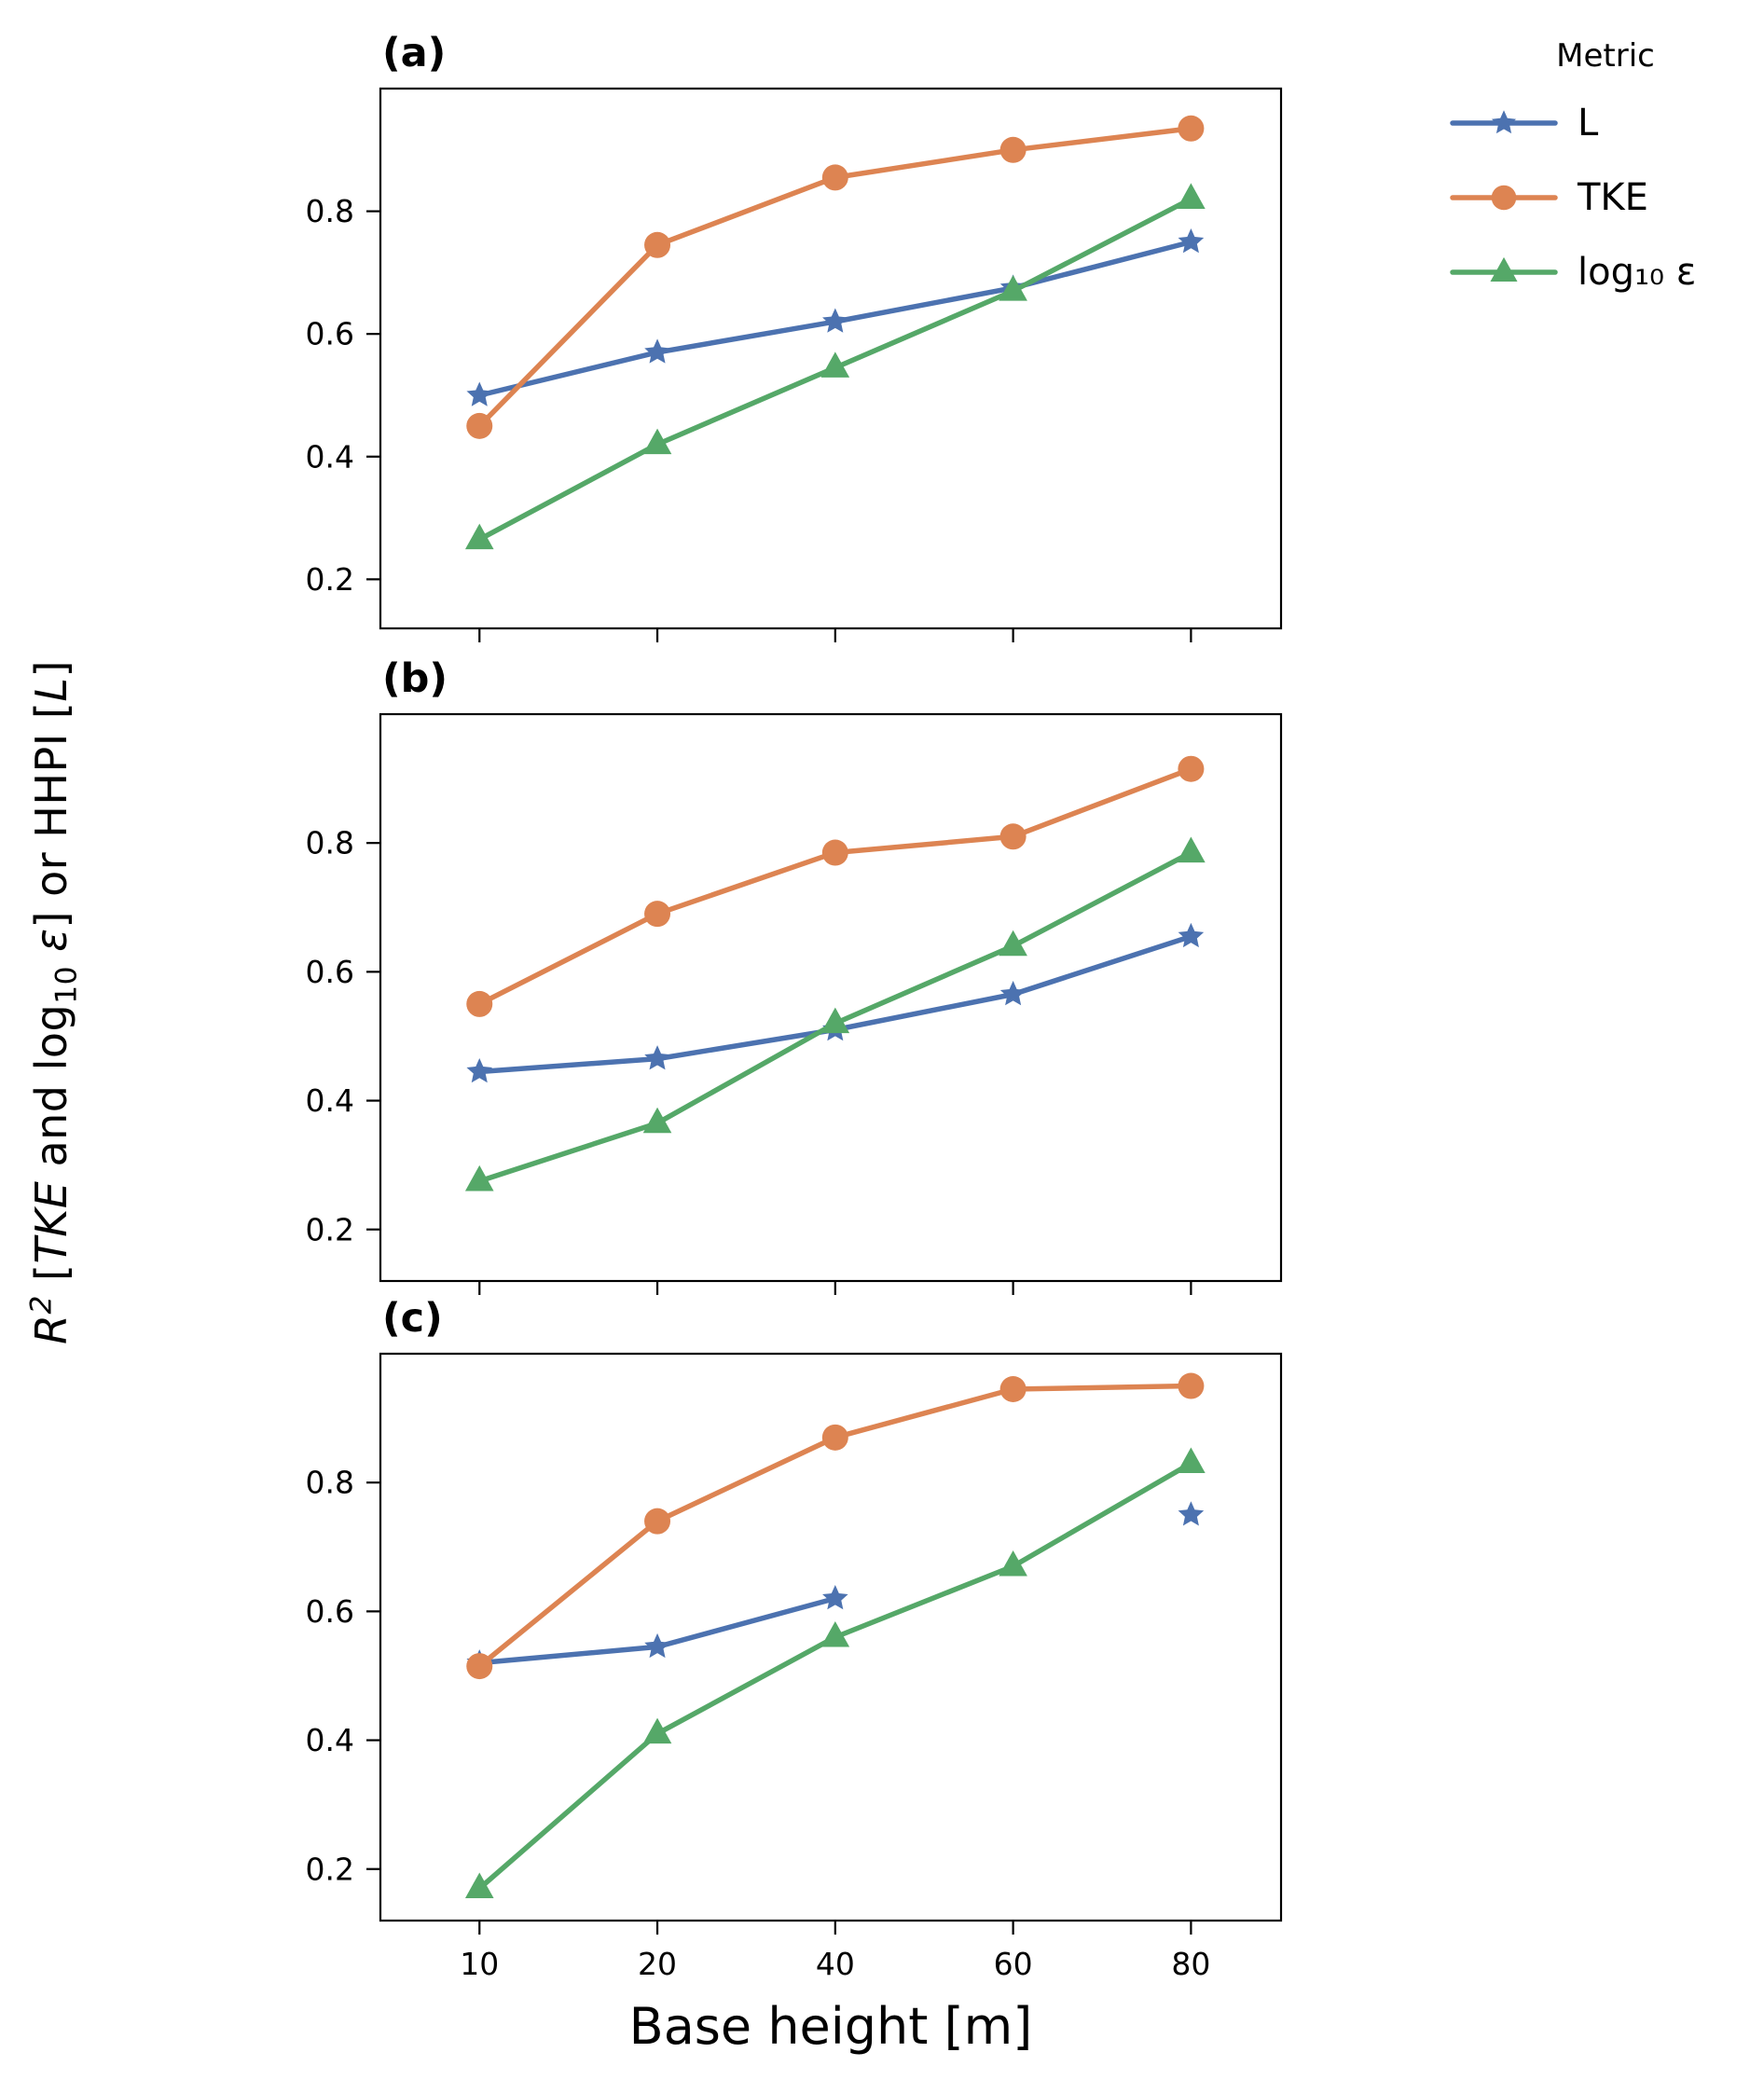  What do you see at coordinates (657, 1964) in the screenshot?
I see `x-tick-label: 20` at bounding box center [657, 1964].